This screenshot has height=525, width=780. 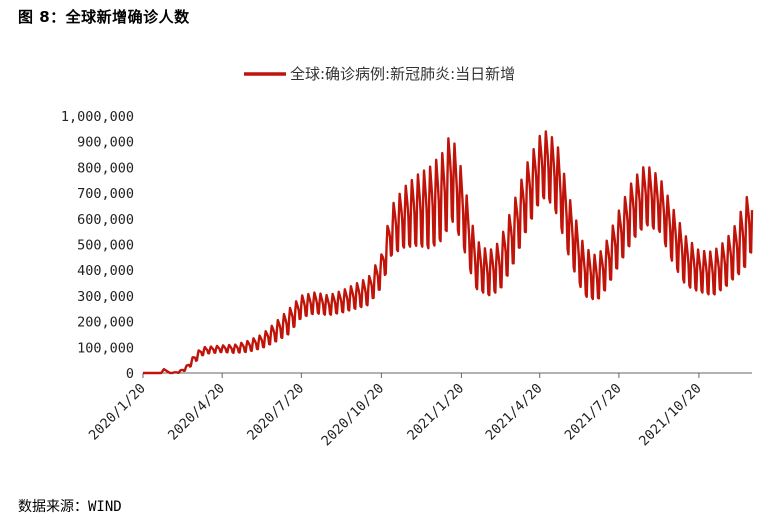 What do you see at coordinates (352, 415) in the screenshot?
I see `x-tick-label: 2020/10/20` at bounding box center [352, 415].